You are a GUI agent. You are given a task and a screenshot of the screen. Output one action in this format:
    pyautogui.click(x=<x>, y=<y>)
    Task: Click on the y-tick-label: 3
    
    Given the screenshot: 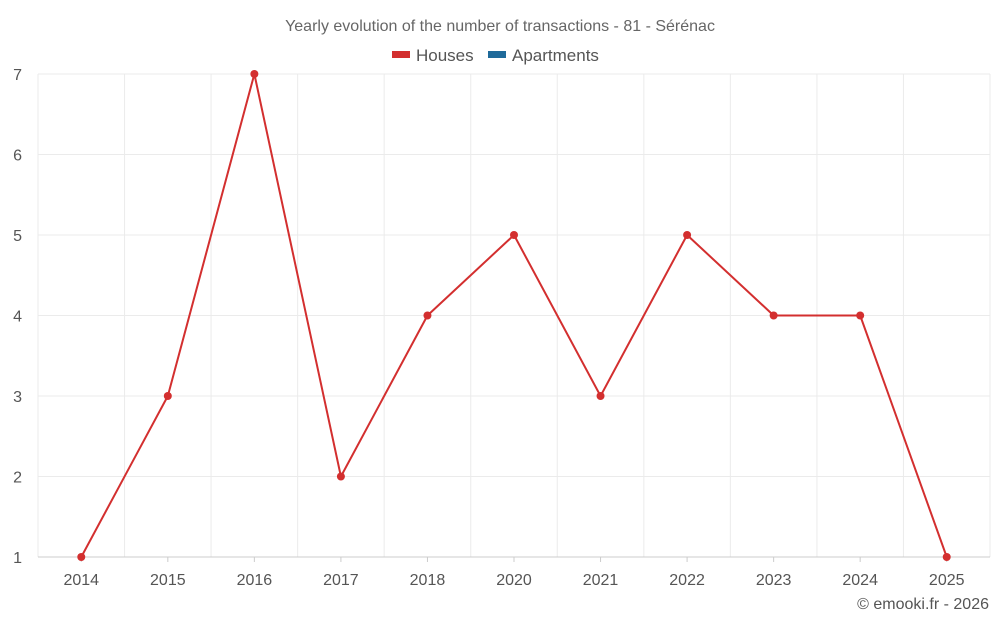 What is the action you would take?
    pyautogui.click(x=17, y=397)
    